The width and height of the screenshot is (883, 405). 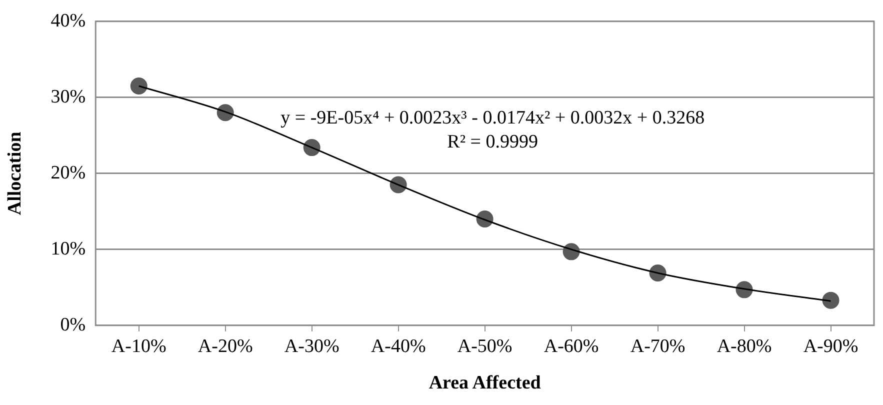 What do you see at coordinates (571, 346) in the screenshot?
I see `x-tick-label: A-60%` at bounding box center [571, 346].